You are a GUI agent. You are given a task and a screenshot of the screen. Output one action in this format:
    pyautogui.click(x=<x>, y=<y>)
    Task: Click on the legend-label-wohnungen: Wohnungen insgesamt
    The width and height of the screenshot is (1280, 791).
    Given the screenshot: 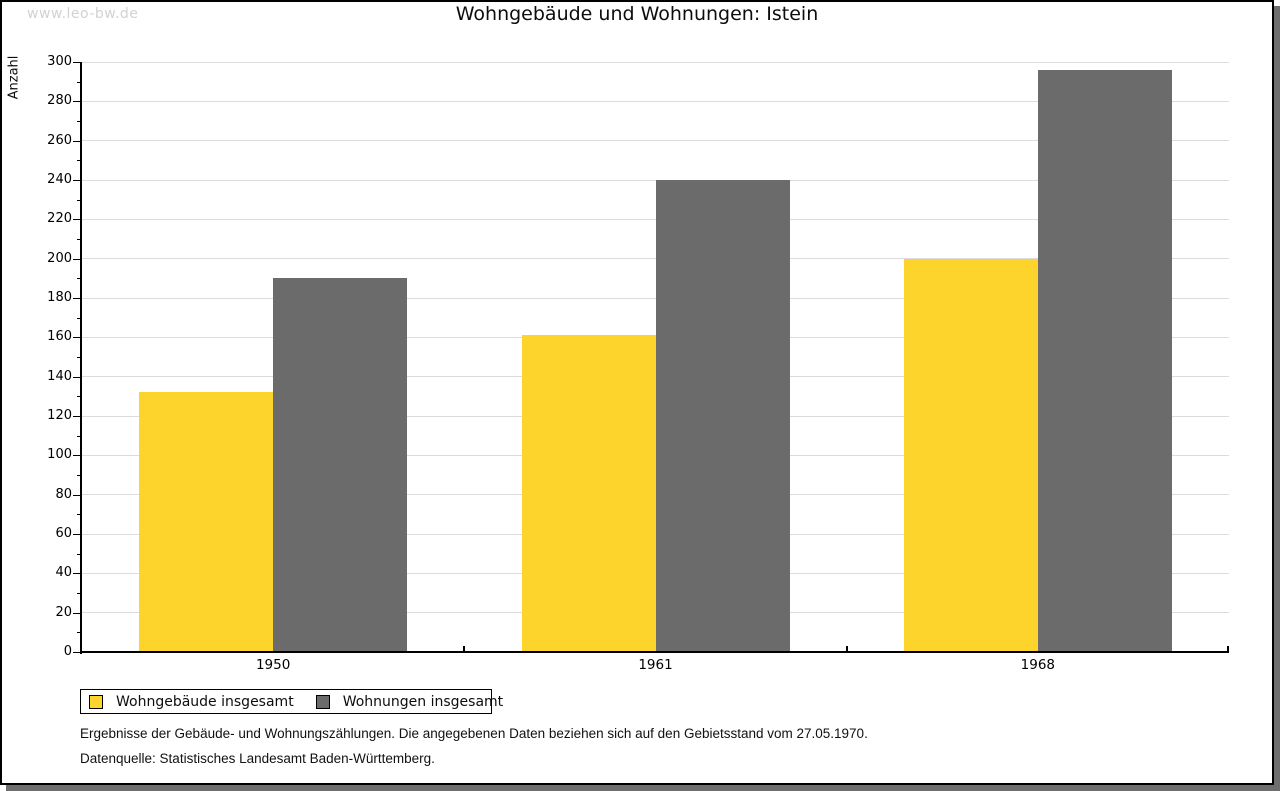 What is the action you would take?
    pyautogui.click(x=423, y=701)
    